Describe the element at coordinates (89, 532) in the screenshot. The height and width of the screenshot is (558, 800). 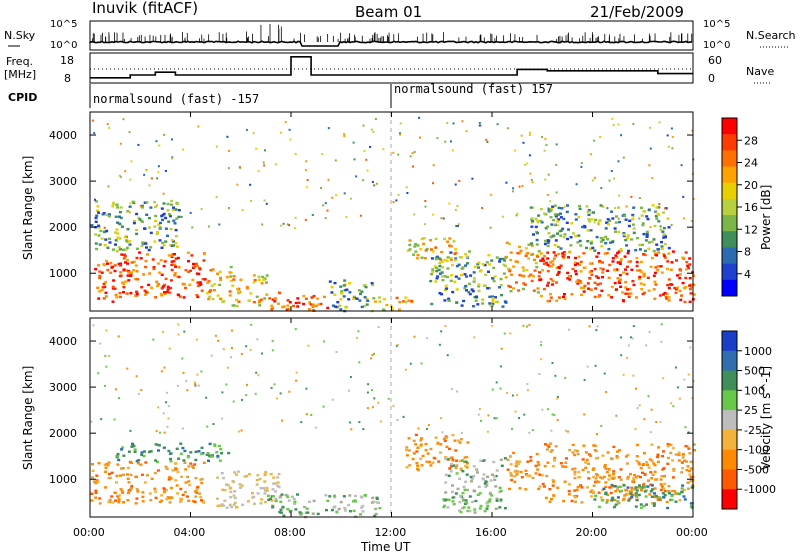
I see `x-tick-label: 00:00` at that location.